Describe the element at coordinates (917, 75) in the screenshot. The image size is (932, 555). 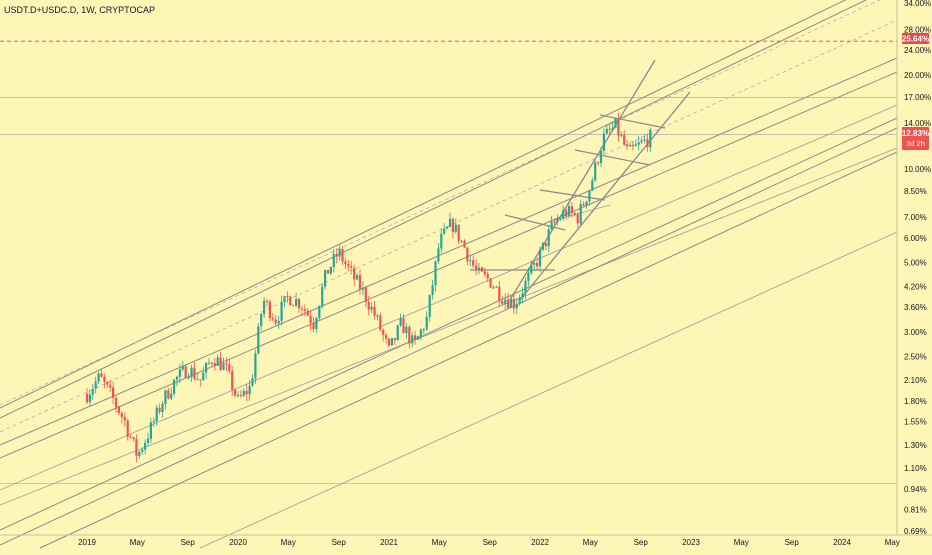
I see `price-tick-label: 20.00%` at that location.